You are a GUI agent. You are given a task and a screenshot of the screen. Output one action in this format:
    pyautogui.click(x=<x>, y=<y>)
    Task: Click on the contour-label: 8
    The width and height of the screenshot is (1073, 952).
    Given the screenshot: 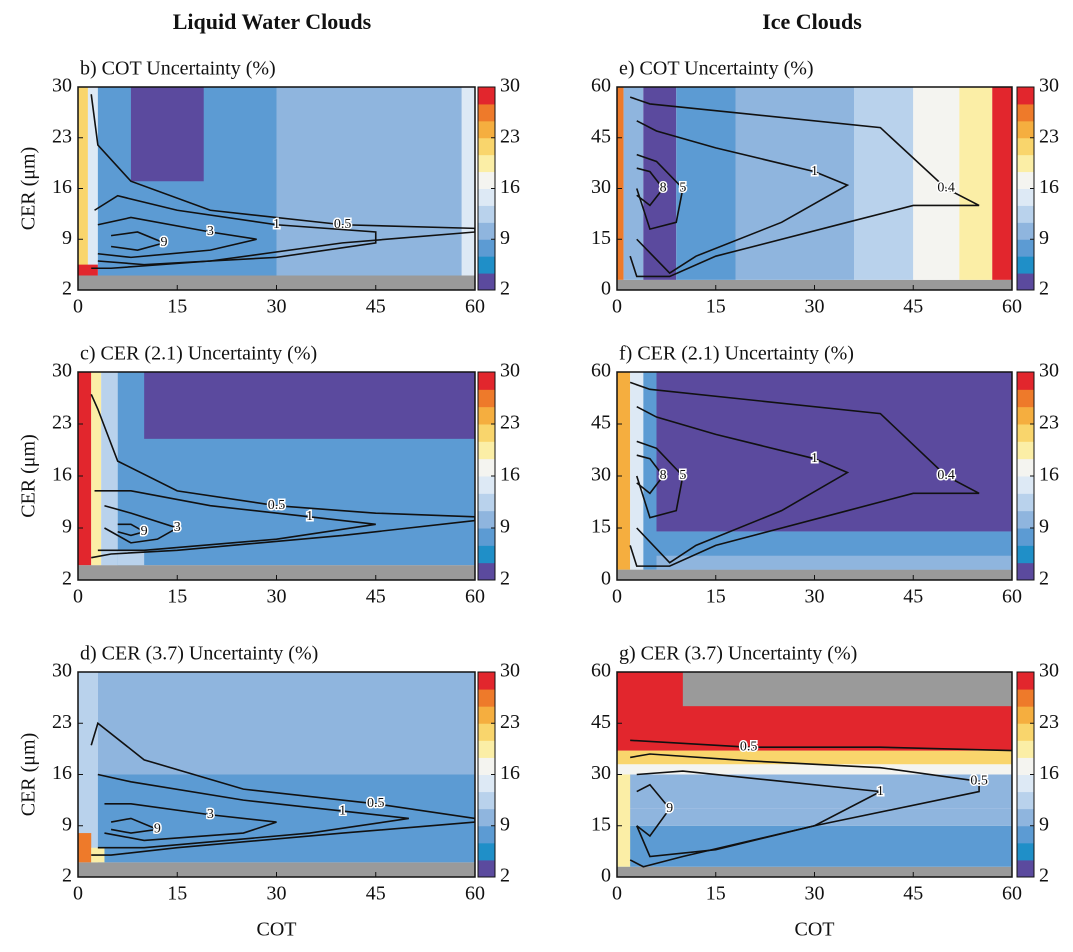 What is the action you would take?
    pyautogui.click(x=663, y=475)
    